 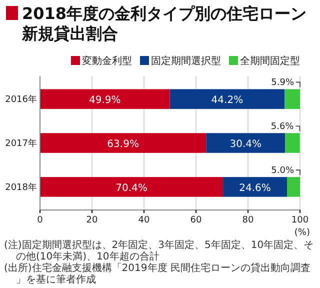 What do you see at coordinates (21, 99) in the screenshot?
I see `y-tick-label: 2016年` at bounding box center [21, 99].